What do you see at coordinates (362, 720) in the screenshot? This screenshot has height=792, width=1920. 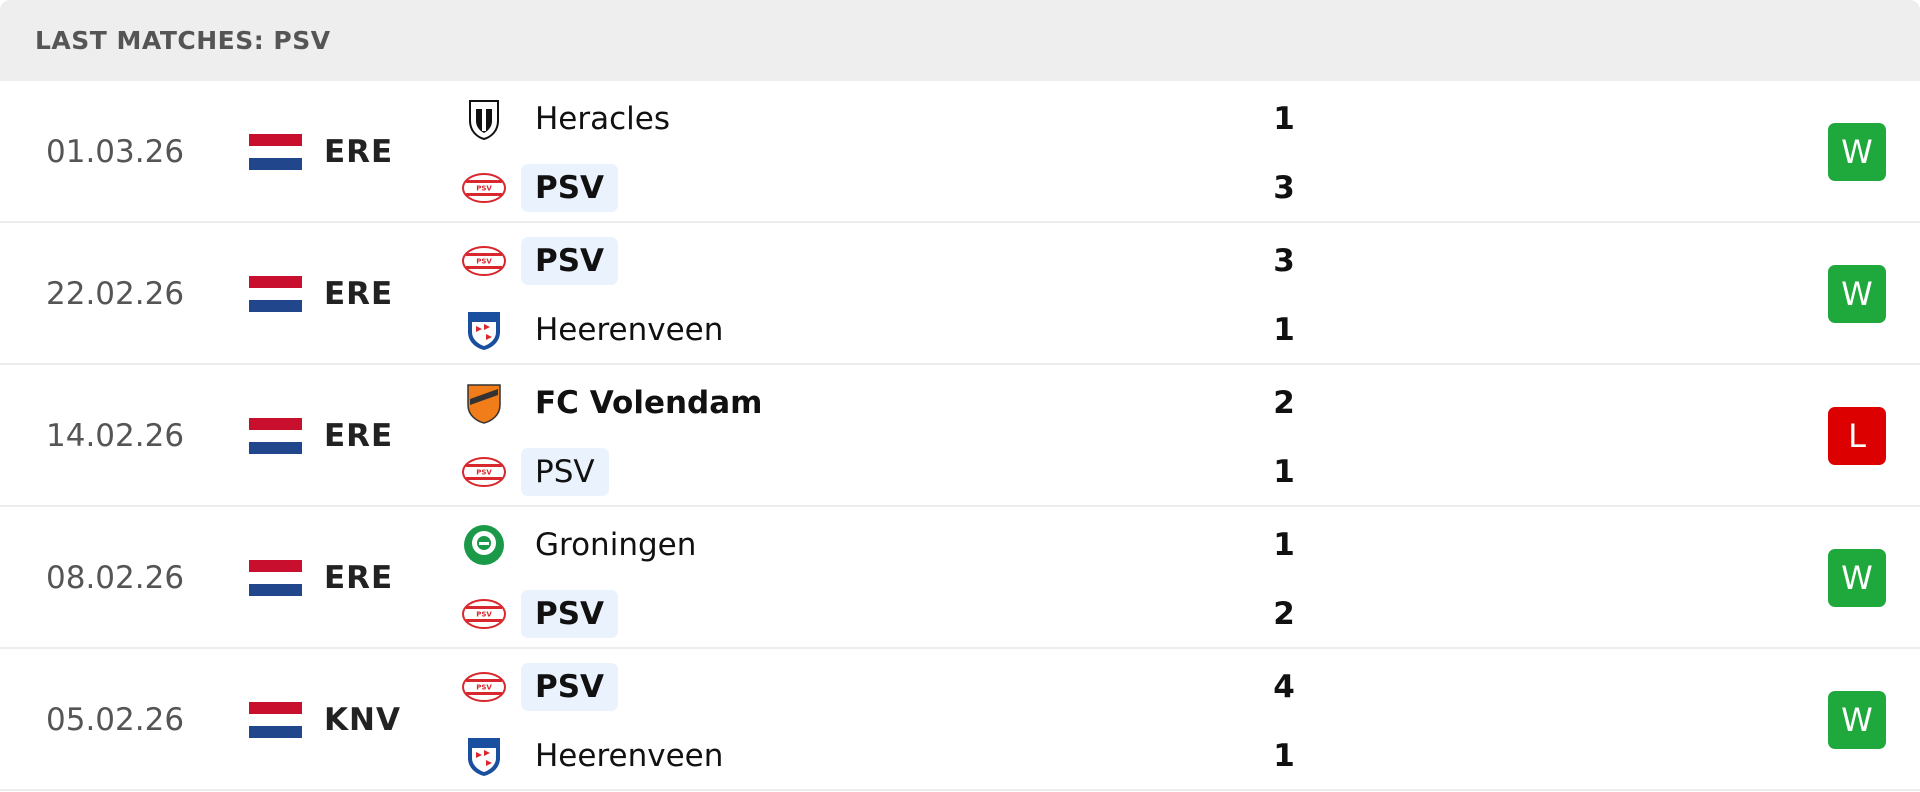 I see `league: KNV` at bounding box center [362, 720].